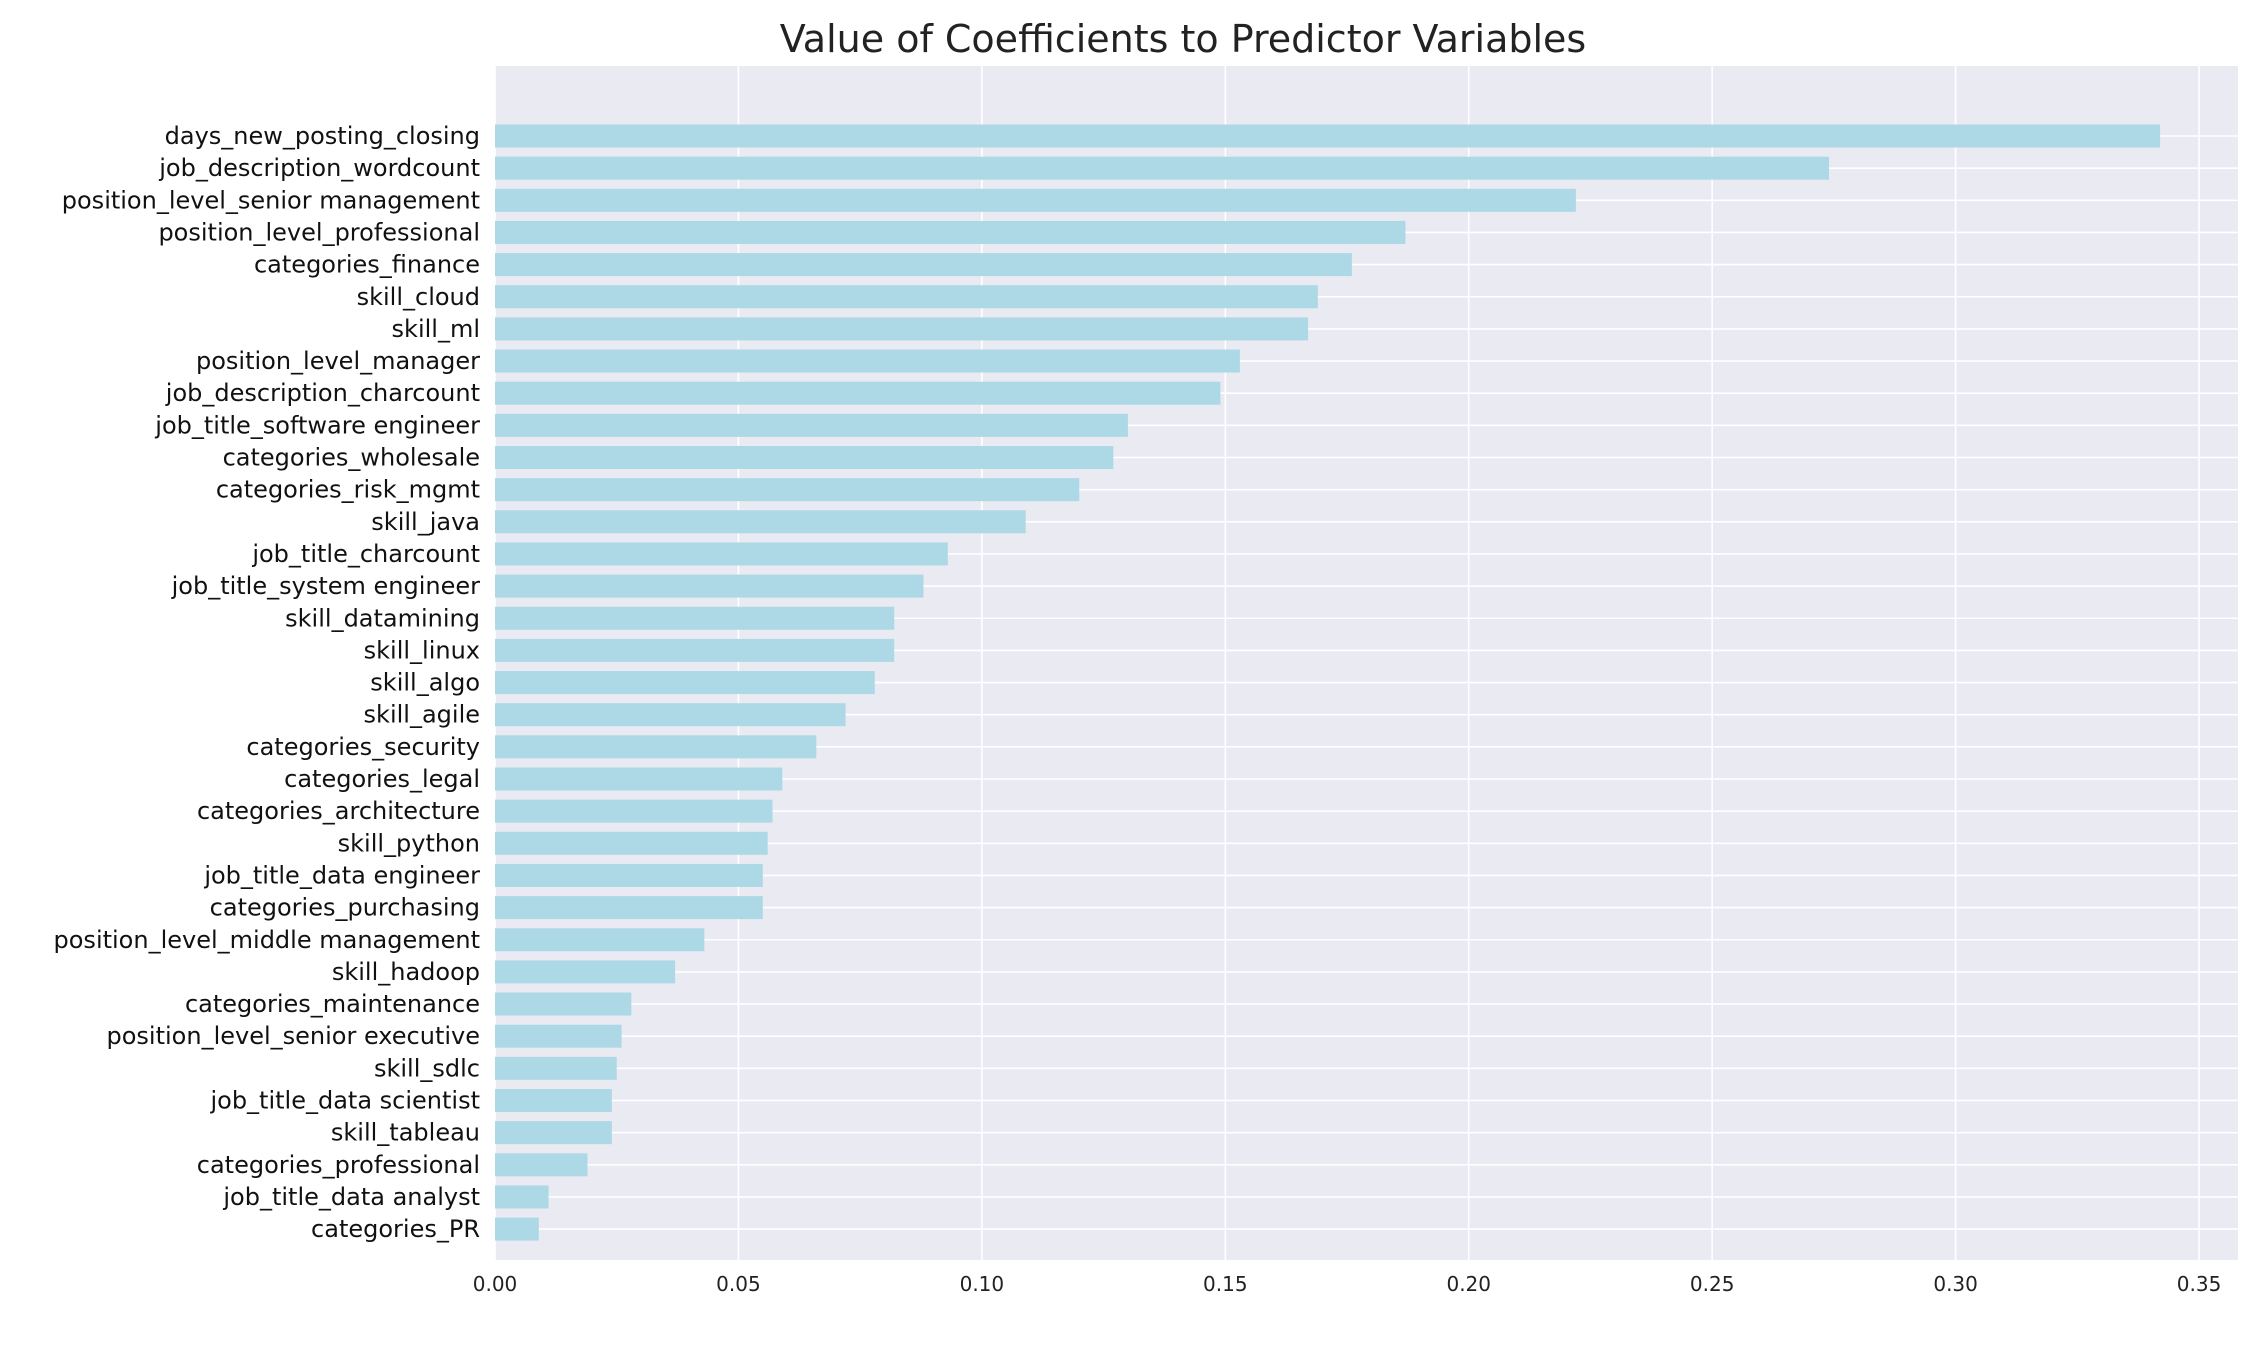 The image size is (2250, 1350). I want to click on category-label: position_level_senior management, so click(271, 200).